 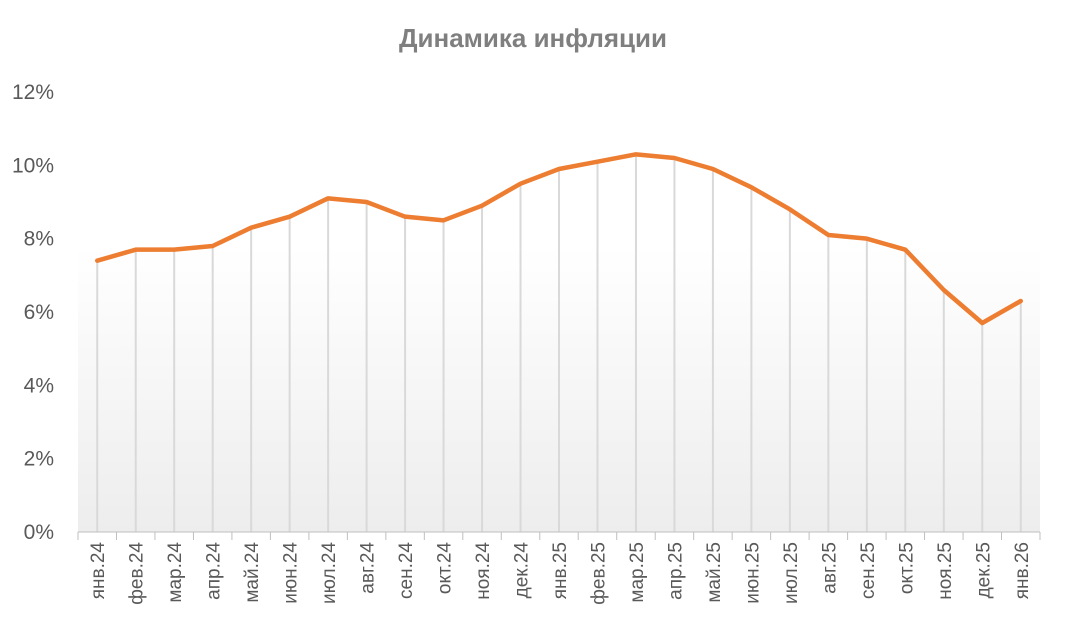 I want to click on x-tick-label: фев.24, so click(x=137, y=573).